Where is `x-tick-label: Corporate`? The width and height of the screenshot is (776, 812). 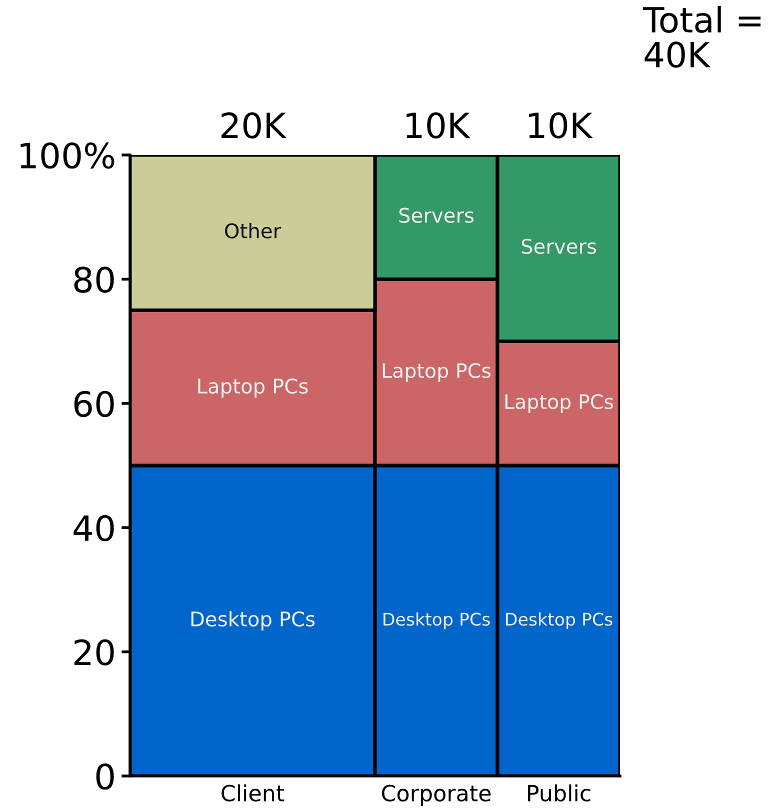 x-tick-label: Corporate is located at coordinates (436, 795).